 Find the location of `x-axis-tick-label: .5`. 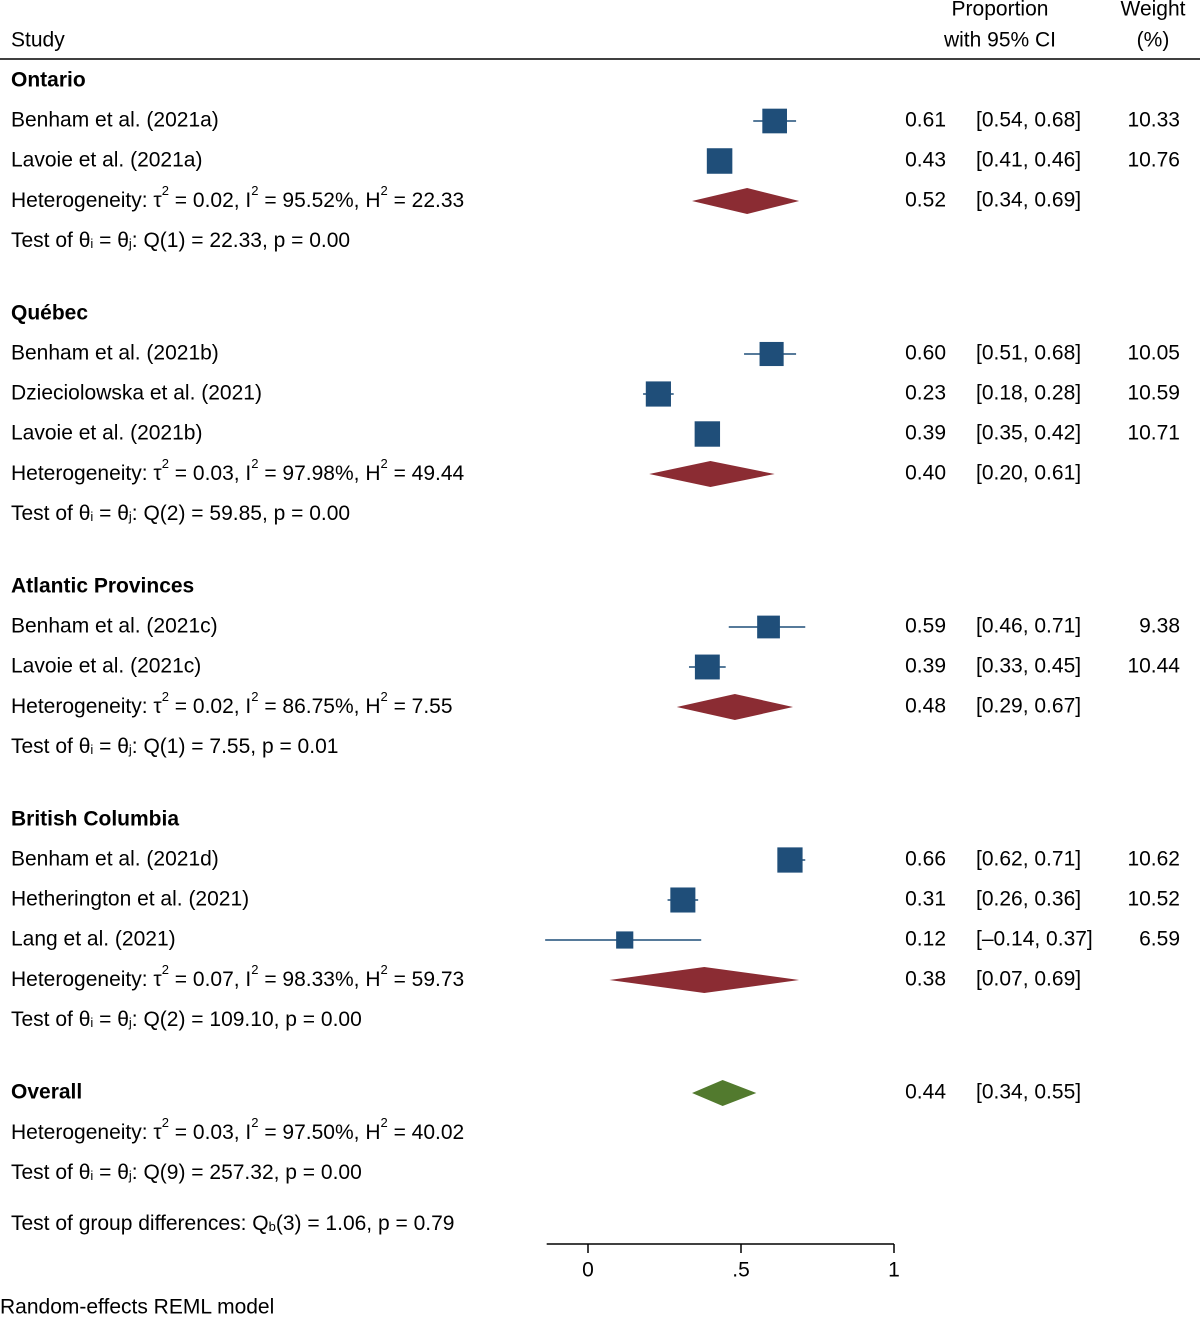

x-axis-tick-label: .5 is located at coordinates (741, 1270).